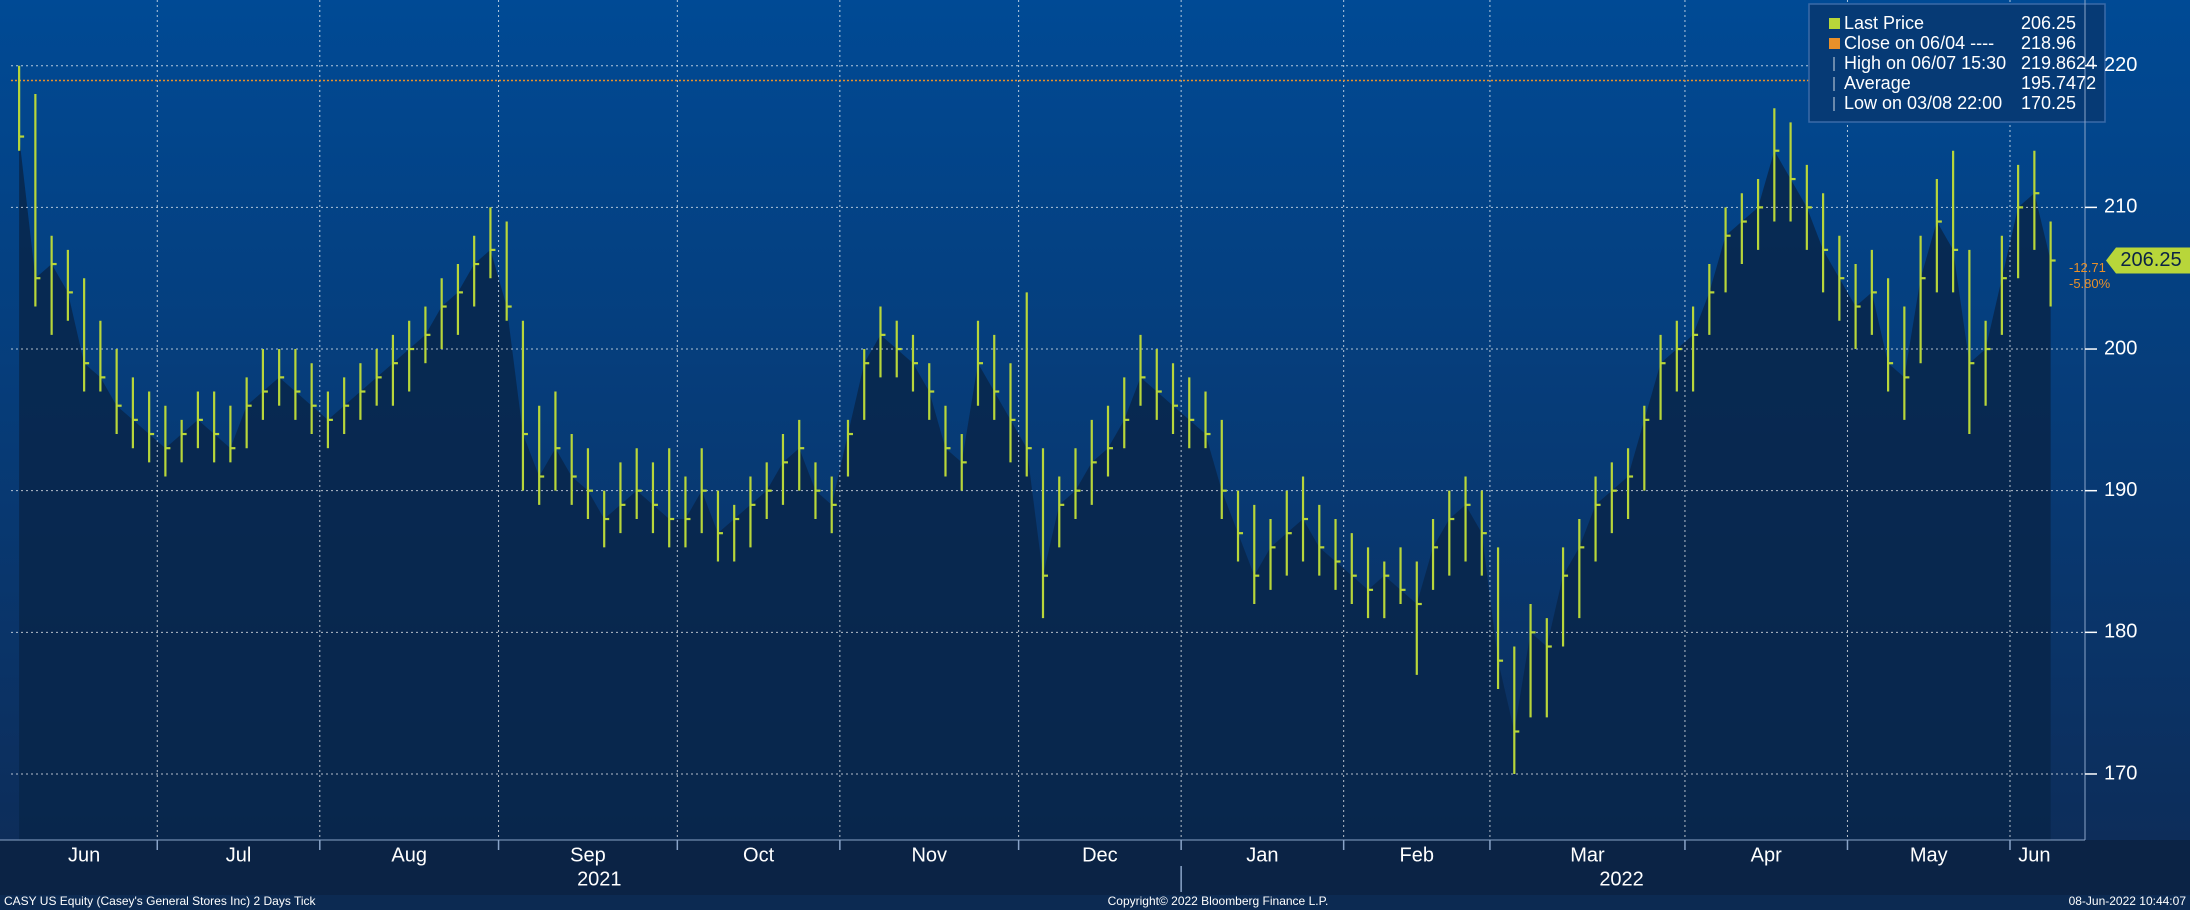 The width and height of the screenshot is (2190, 910). I want to click on y-tick-label: 220, so click(2120, 65).